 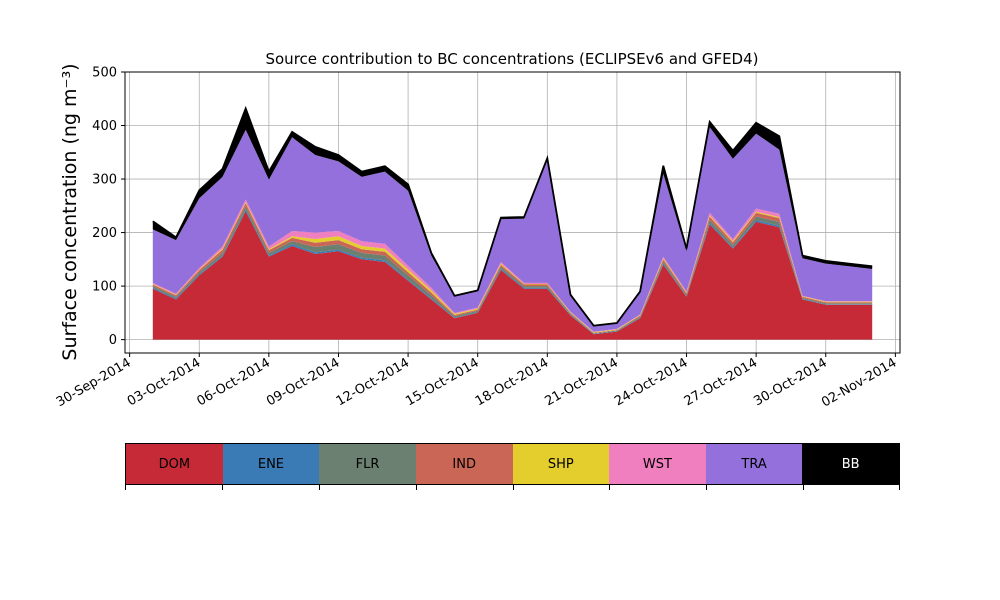 What do you see at coordinates (367, 464) in the screenshot?
I see `legend-item-flr: FLR` at bounding box center [367, 464].